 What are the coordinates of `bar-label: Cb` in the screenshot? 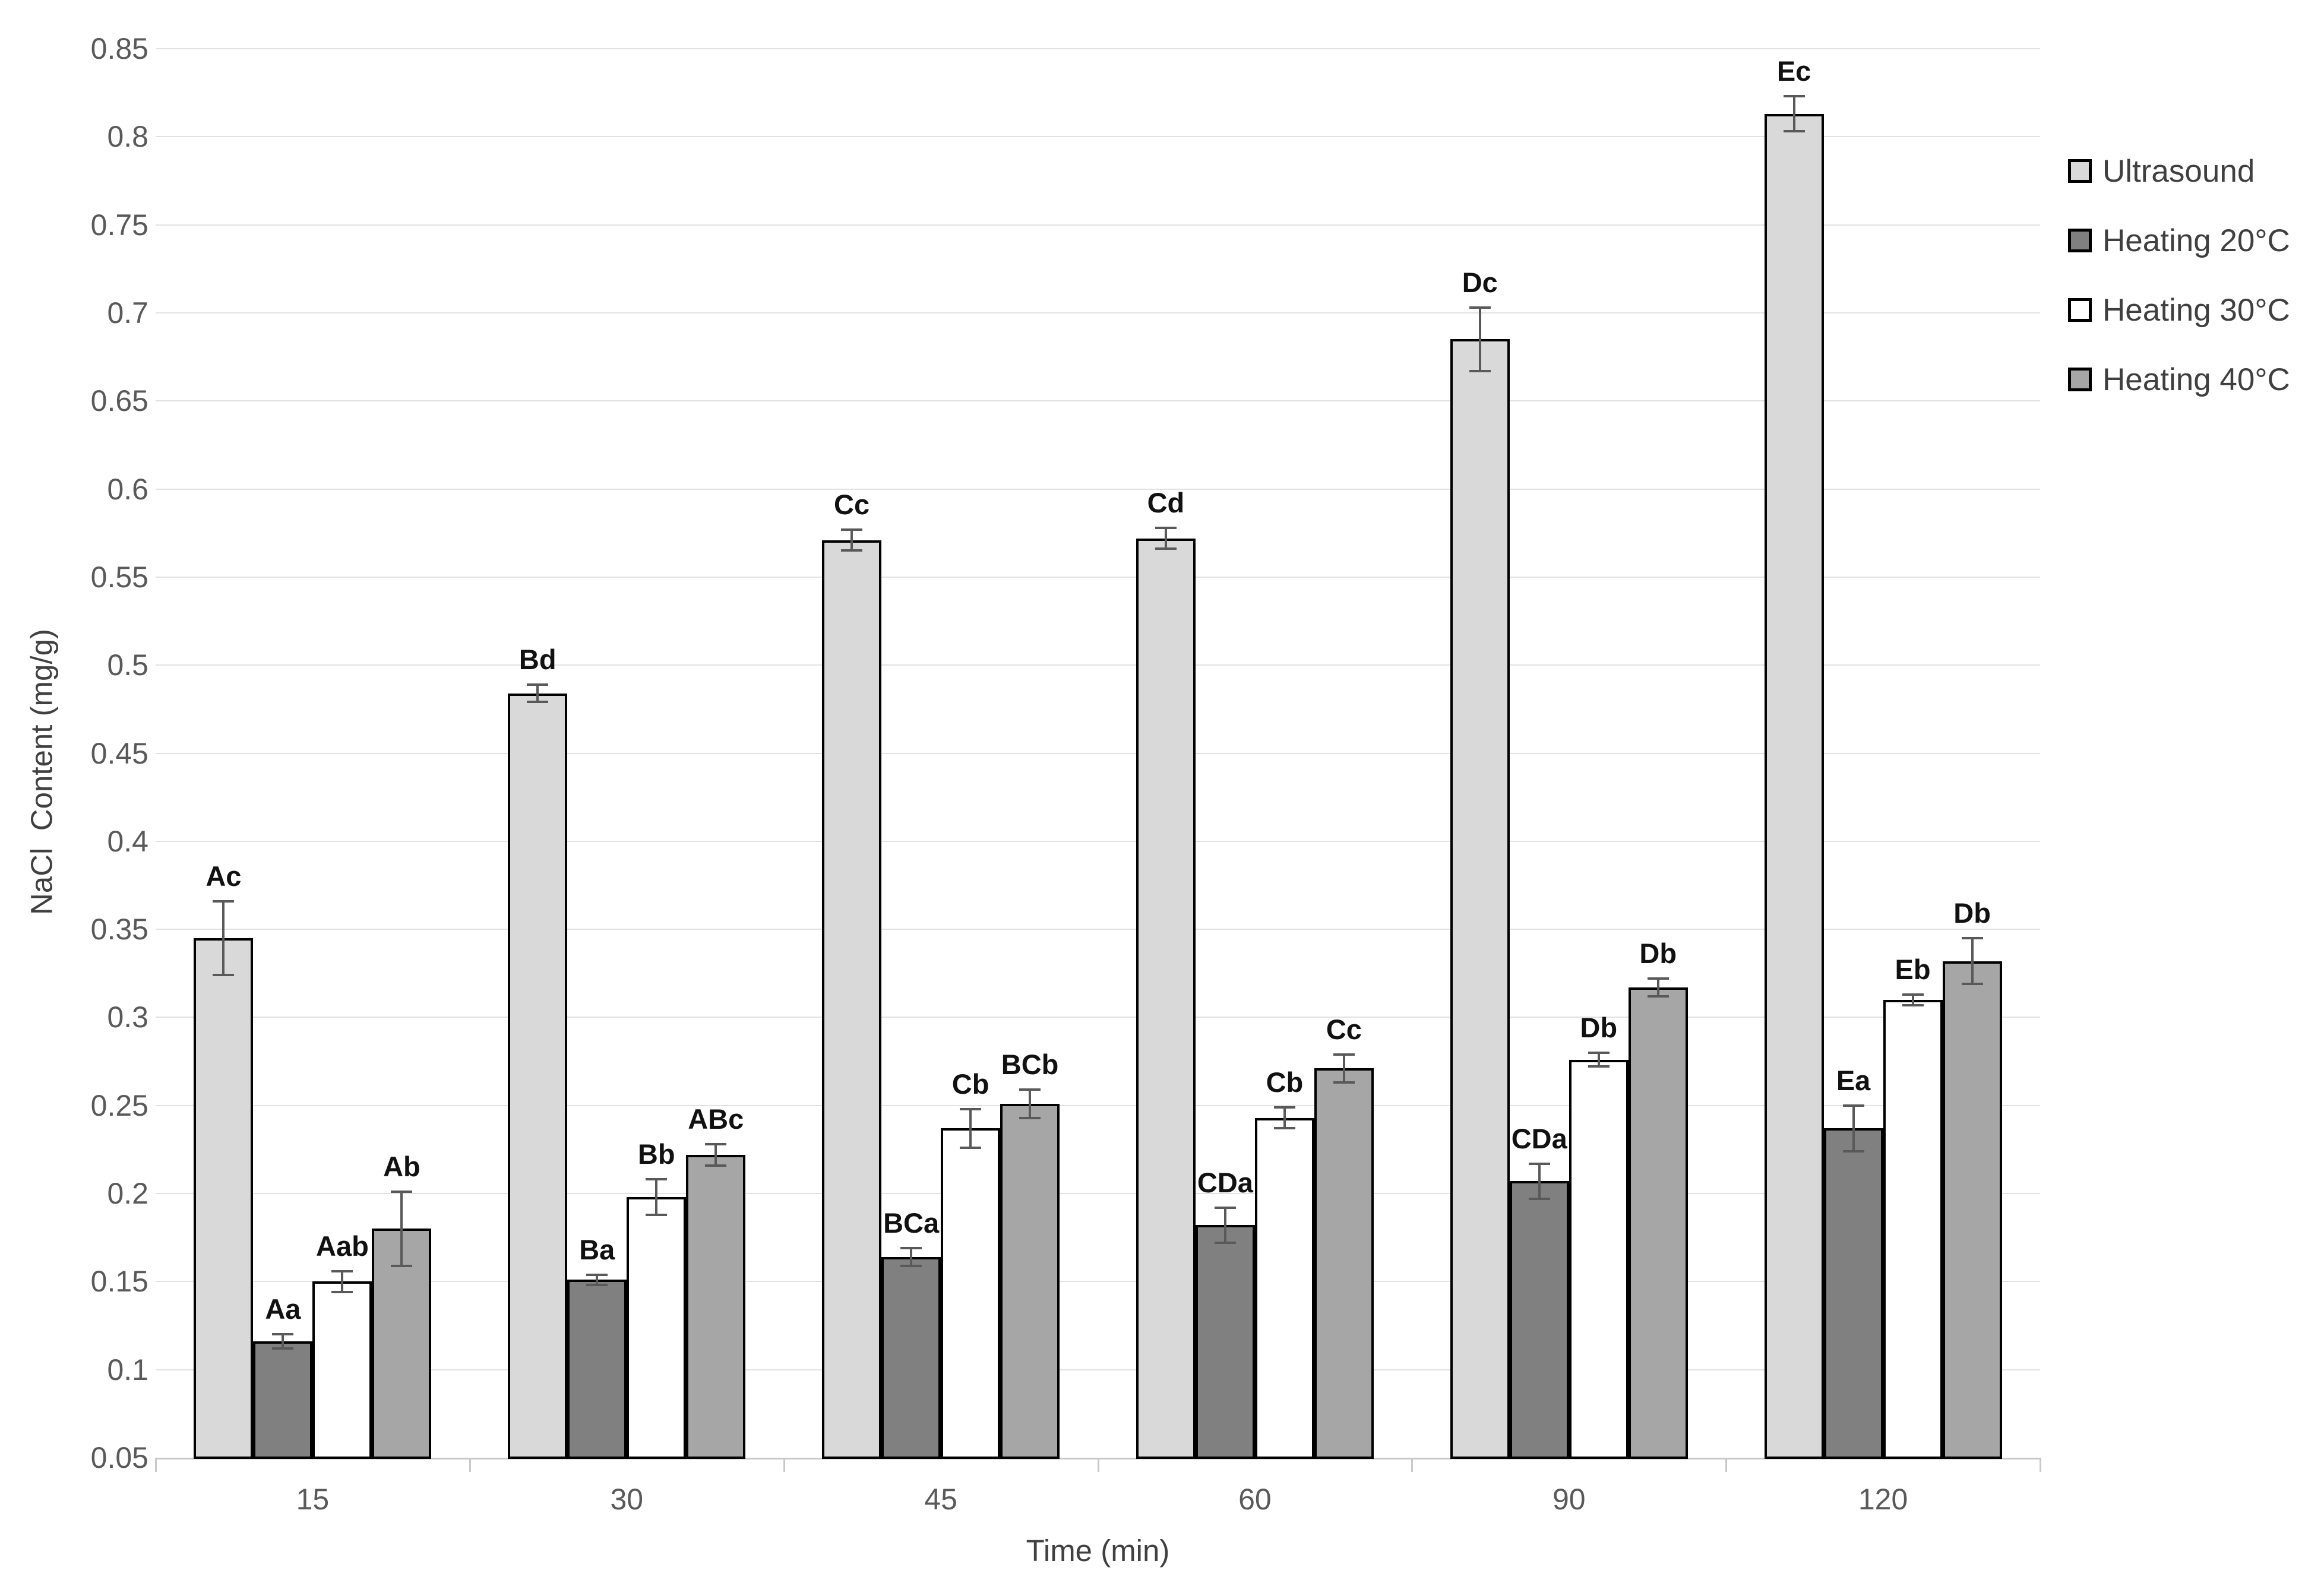 It's located at (1285, 1082).